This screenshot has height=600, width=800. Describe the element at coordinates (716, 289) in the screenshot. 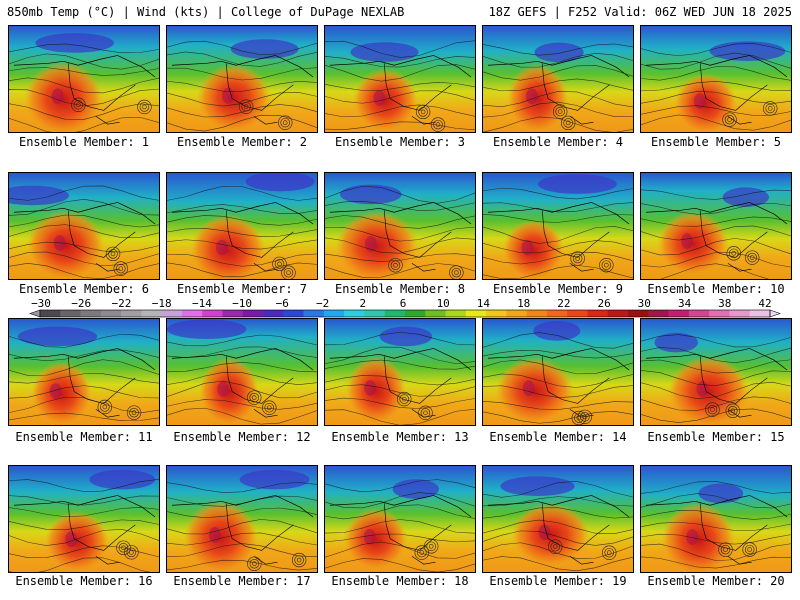

I see `member-label: Ensemble Member: 10` at that location.